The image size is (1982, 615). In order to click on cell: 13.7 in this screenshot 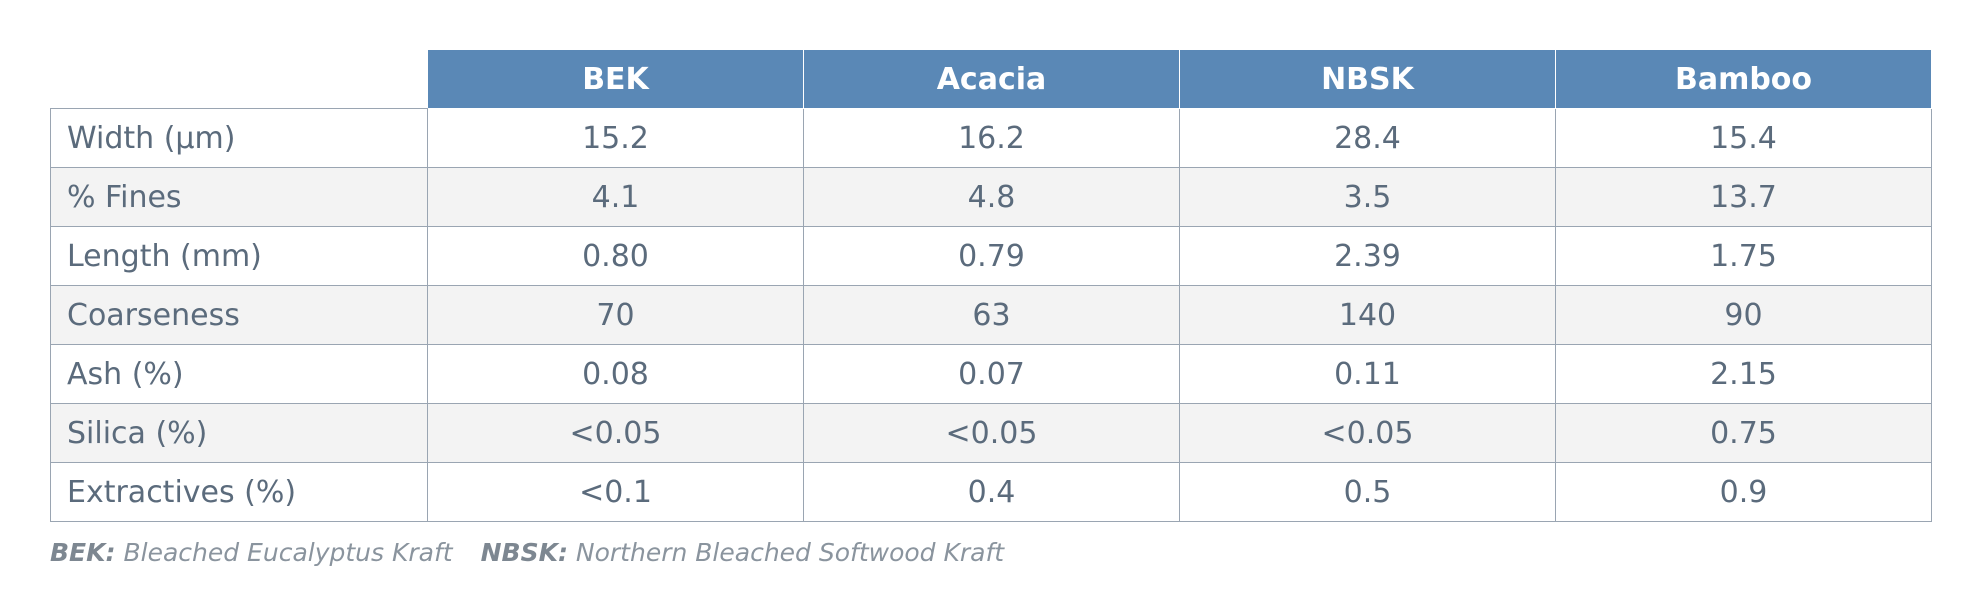, I will do `click(1743, 197)`.